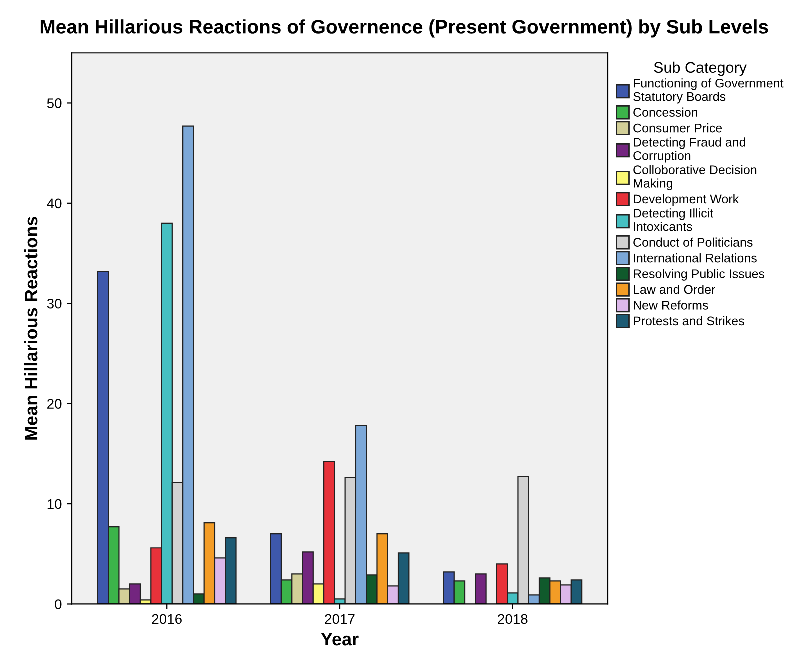  What do you see at coordinates (54, 103) in the screenshot?
I see `y-tick-label: 50` at bounding box center [54, 103].